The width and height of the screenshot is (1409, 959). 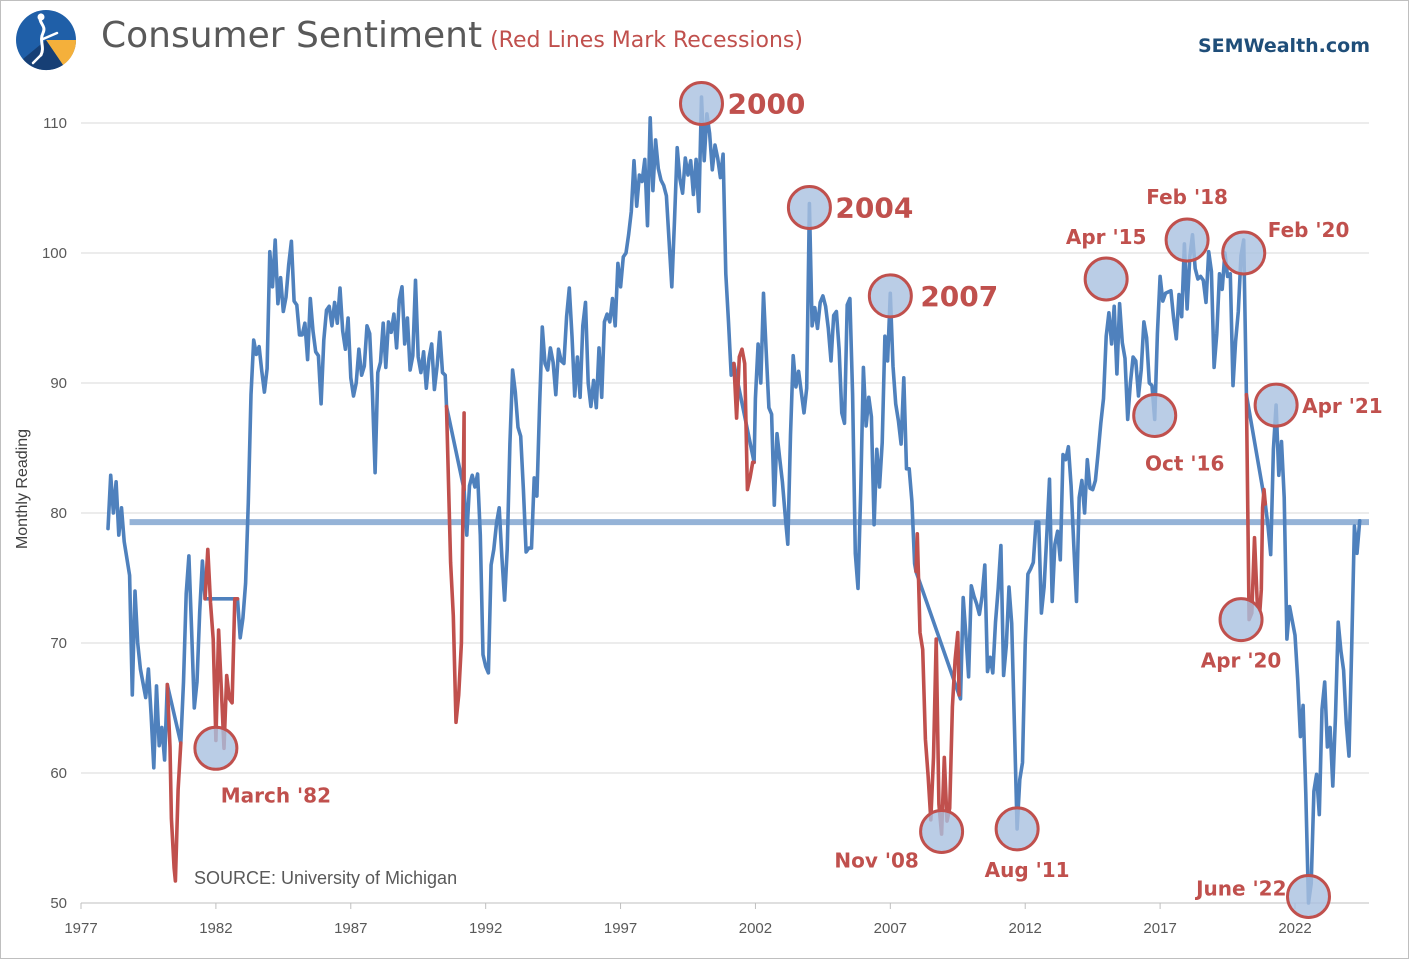 I want to click on y-tick-label: 110, so click(x=55, y=123).